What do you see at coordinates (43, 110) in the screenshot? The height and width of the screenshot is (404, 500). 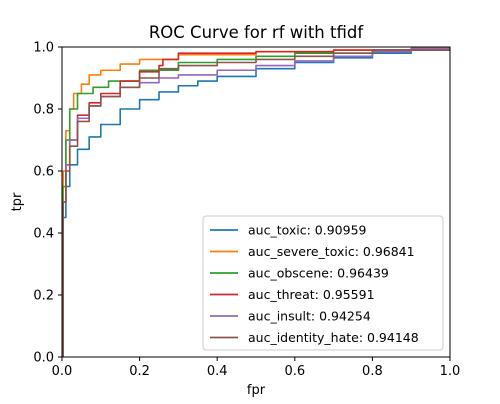 I see `y-tick-label: 0.8` at bounding box center [43, 110].